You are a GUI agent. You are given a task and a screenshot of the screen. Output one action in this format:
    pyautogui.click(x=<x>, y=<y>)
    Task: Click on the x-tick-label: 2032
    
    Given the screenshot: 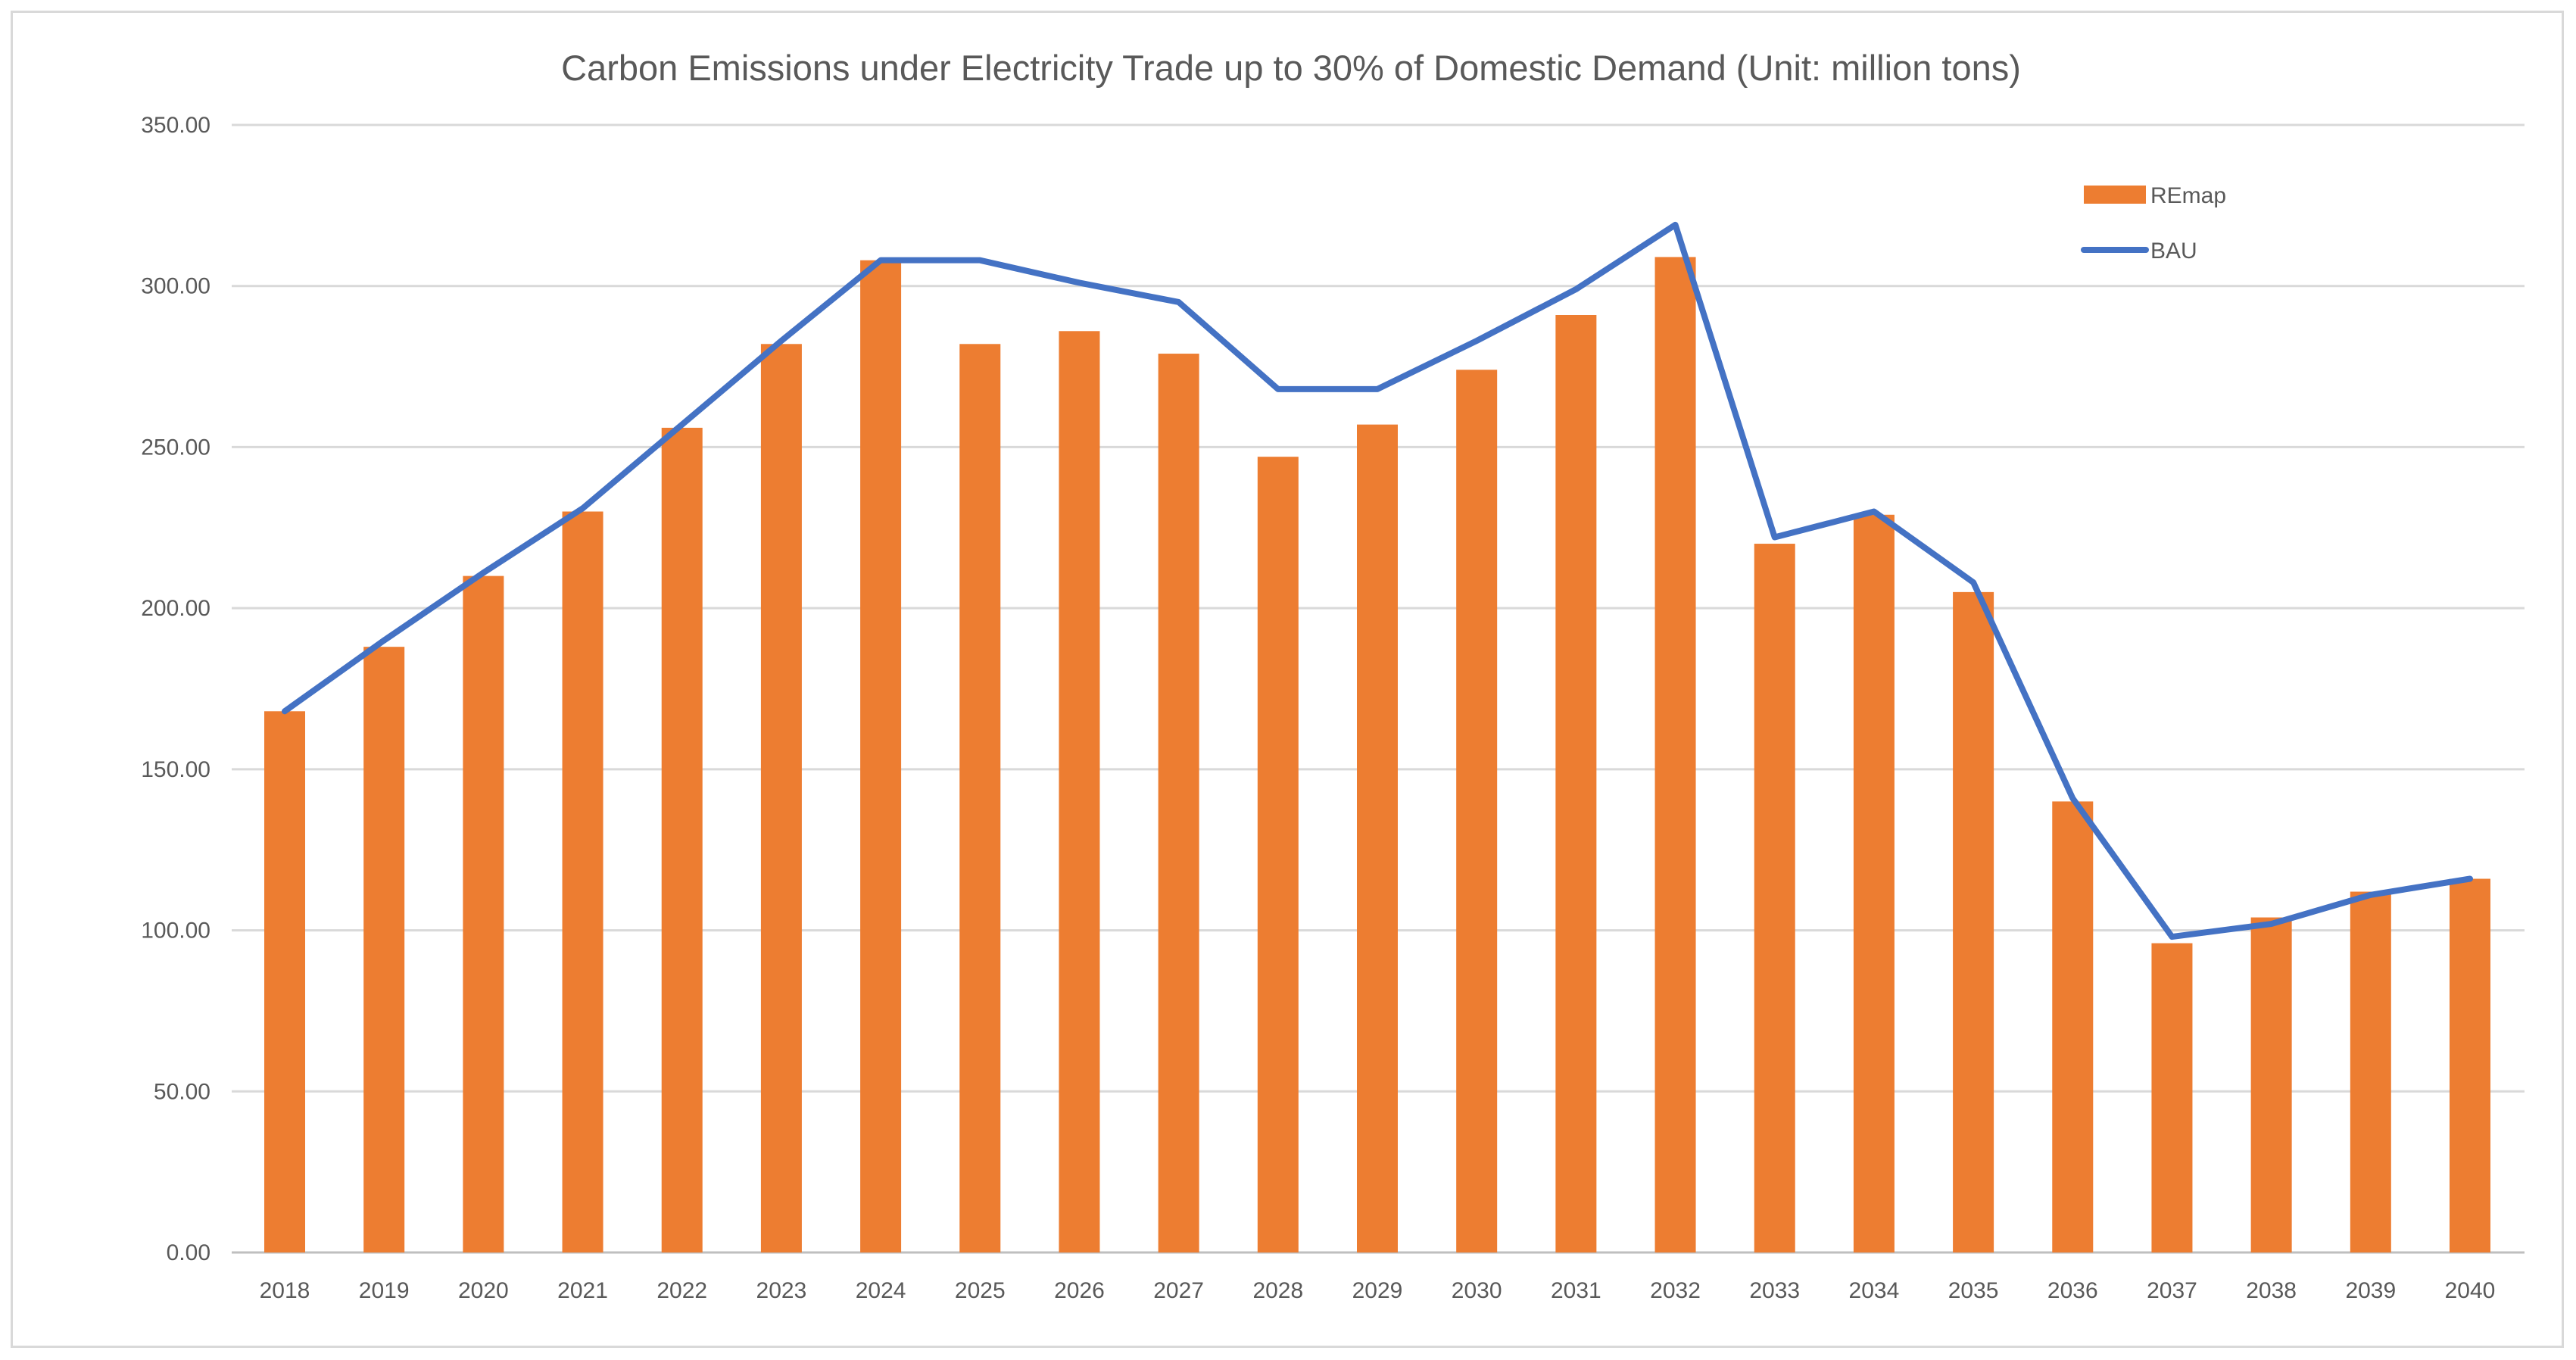 What is the action you would take?
    pyautogui.click(x=1675, y=1290)
    